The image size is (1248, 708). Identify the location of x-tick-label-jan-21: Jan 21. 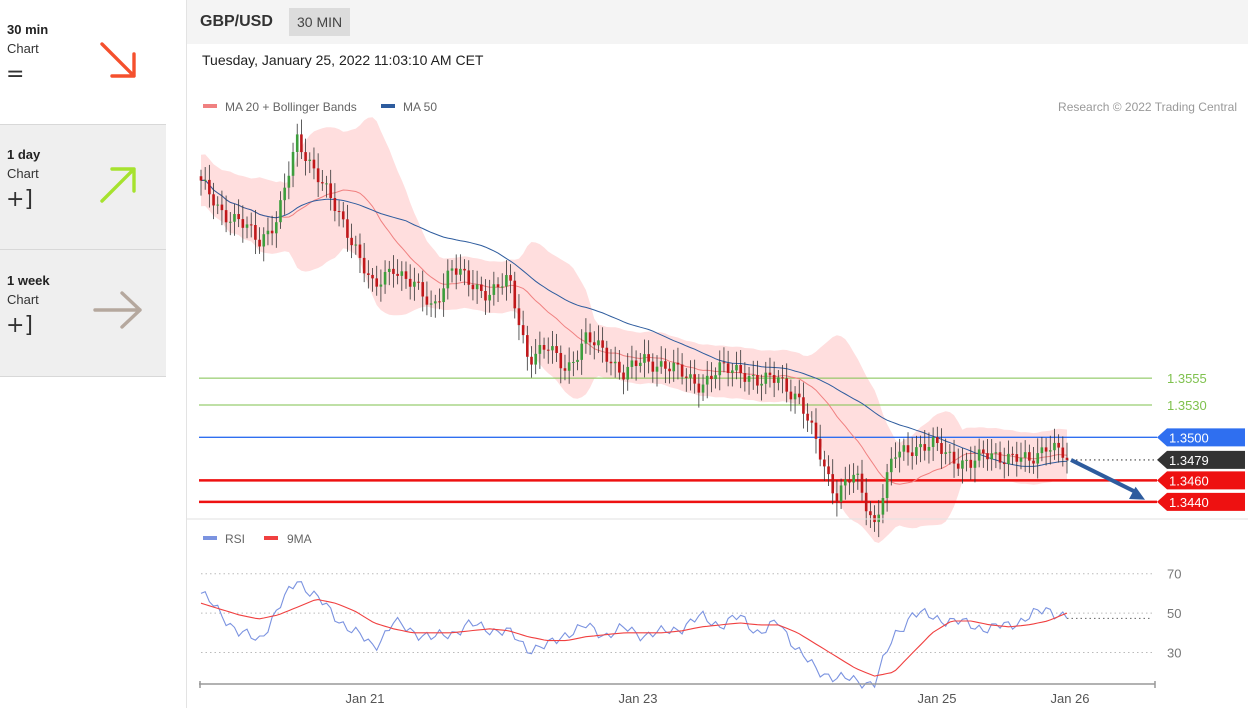
(364, 698).